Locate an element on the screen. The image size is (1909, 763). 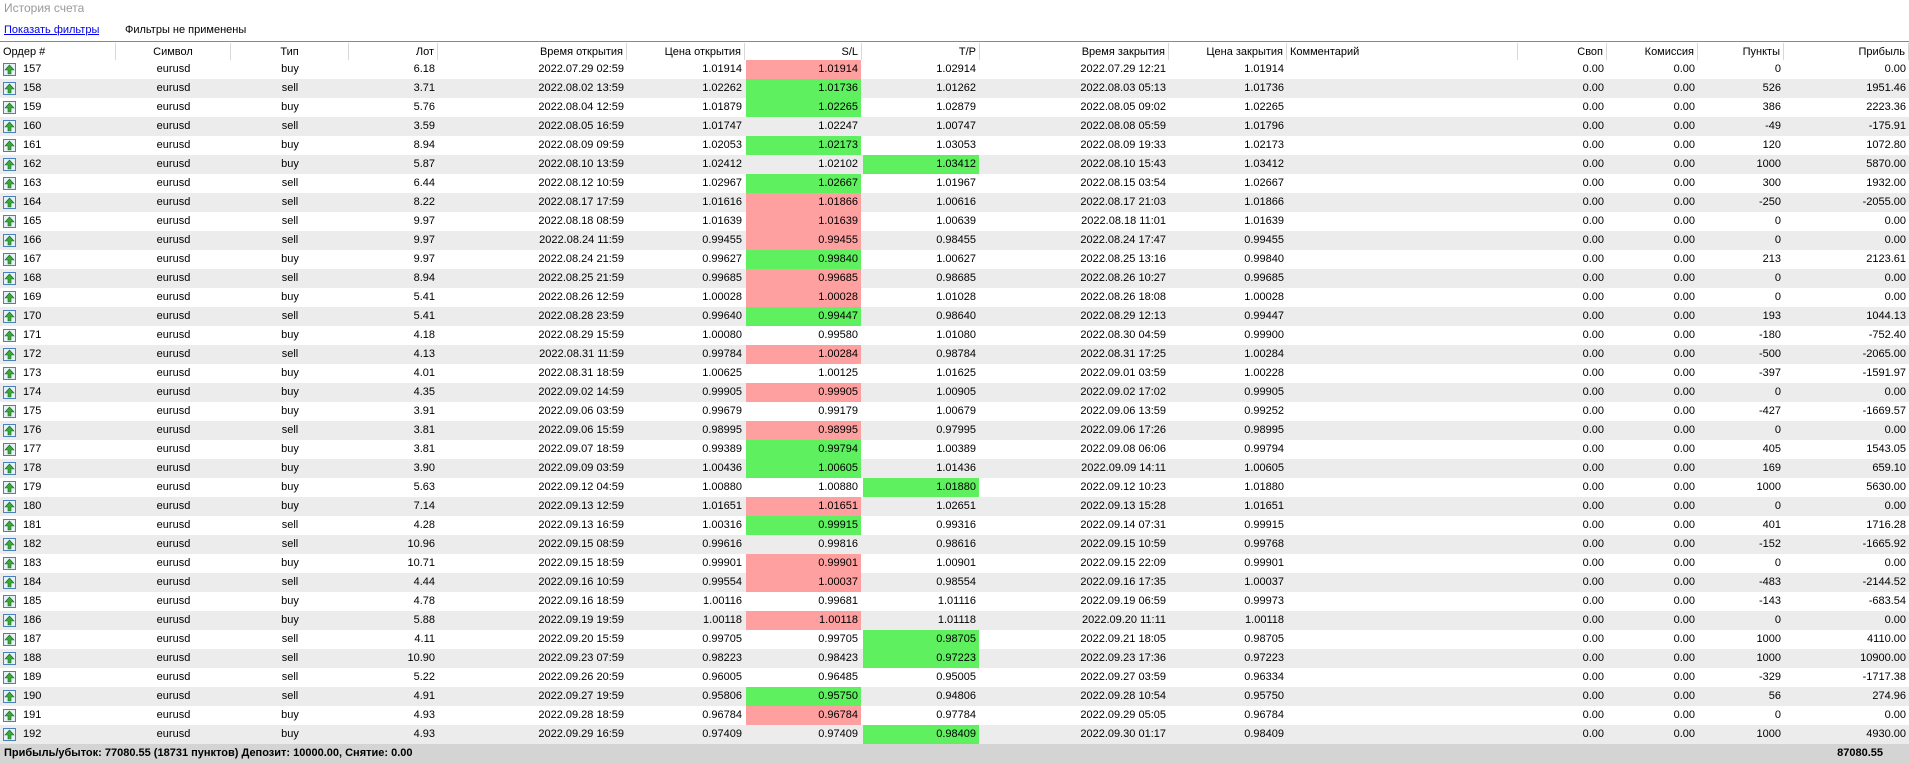
table-cell: 1.00901 is located at coordinates (956, 563).